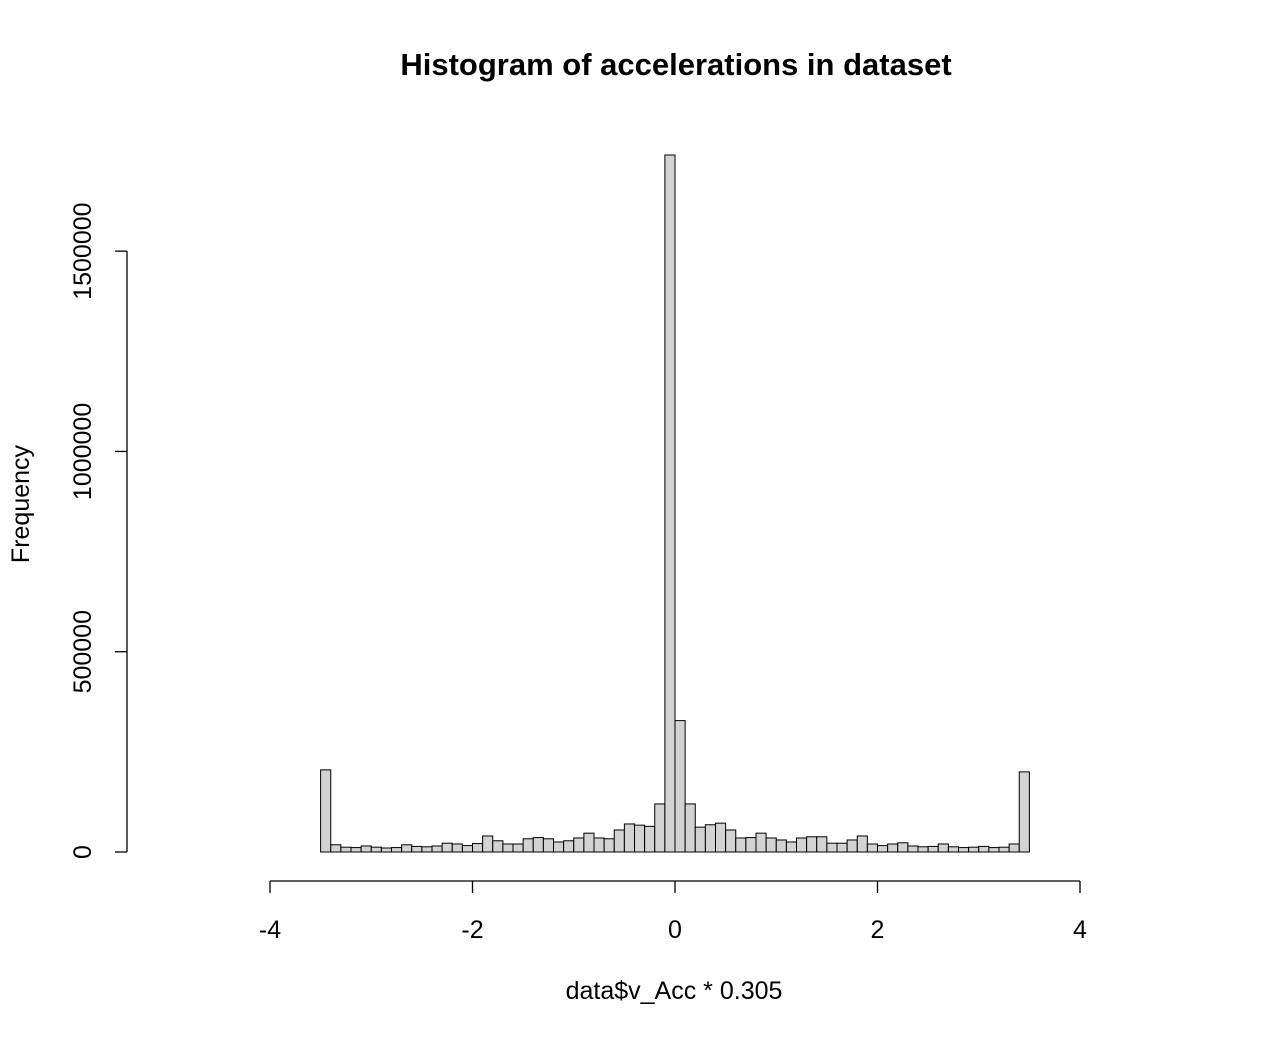 Image resolution: width=1288 pixels, height=1040 pixels. I want to click on x-tick-label: 2, so click(878, 930).